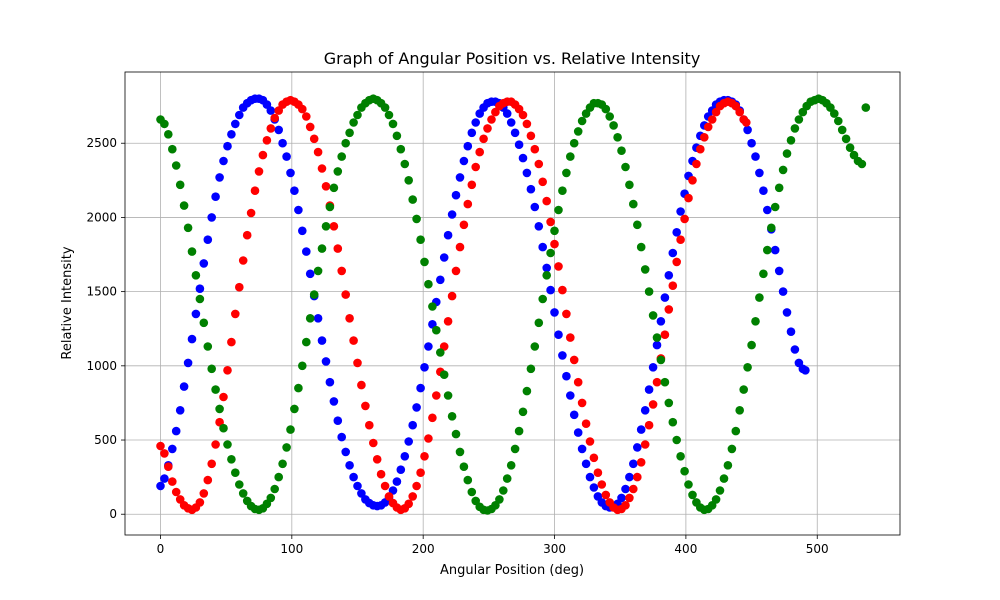 The height and width of the screenshot is (600, 1000). Describe the element at coordinates (685, 549) in the screenshot. I see `x-tick-label: 400` at that location.